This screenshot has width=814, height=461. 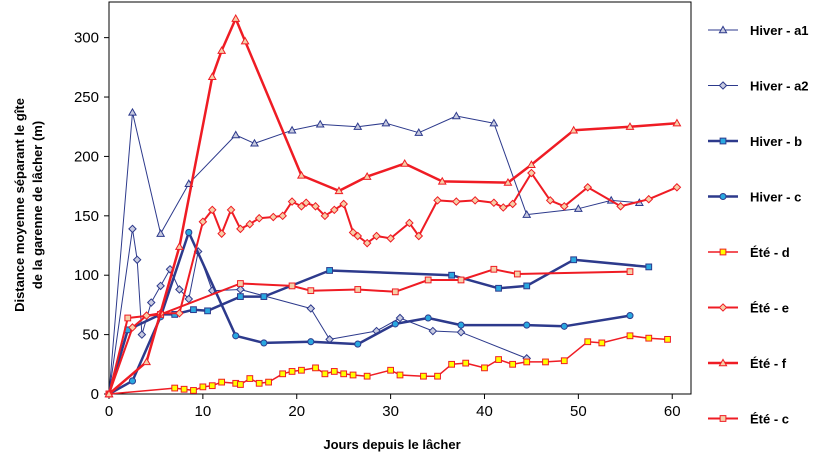 What do you see at coordinates (390, 411) in the screenshot?
I see `x-tick-label: 30` at bounding box center [390, 411].